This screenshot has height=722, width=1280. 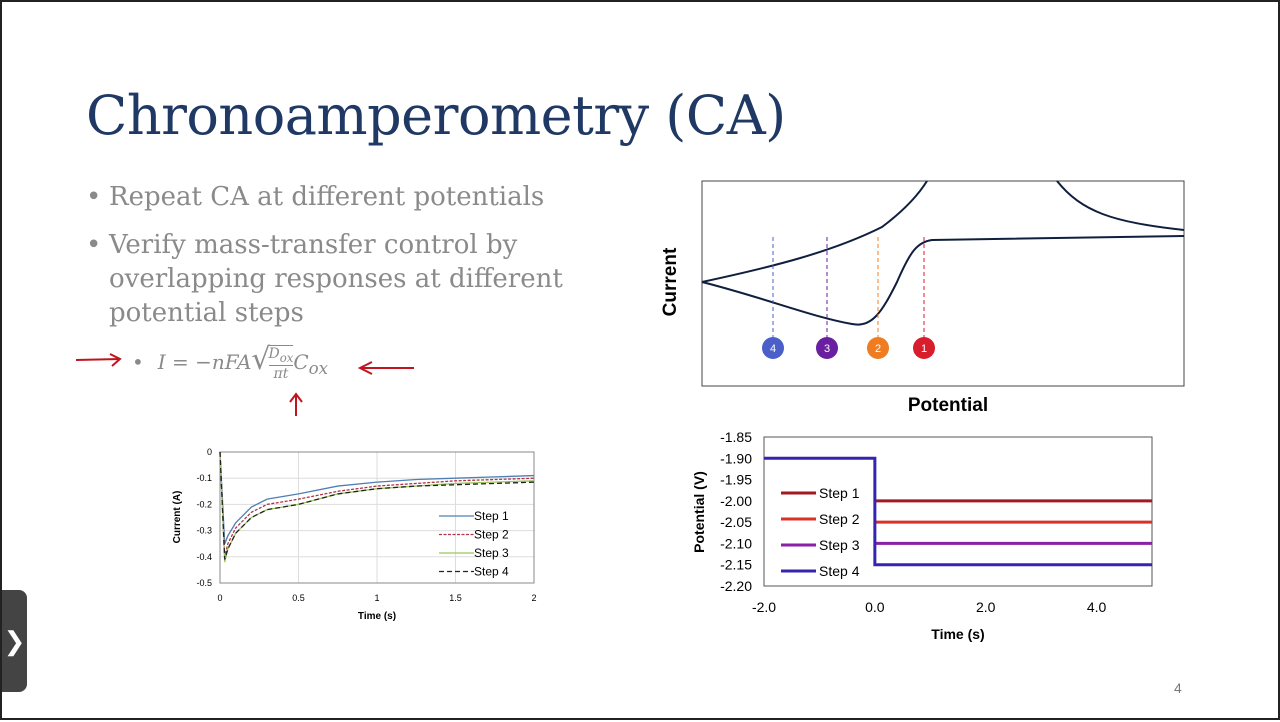 I want to click on voltammogram-diagram: 4 3 2 1 Potential Current, so click(x=922, y=298).